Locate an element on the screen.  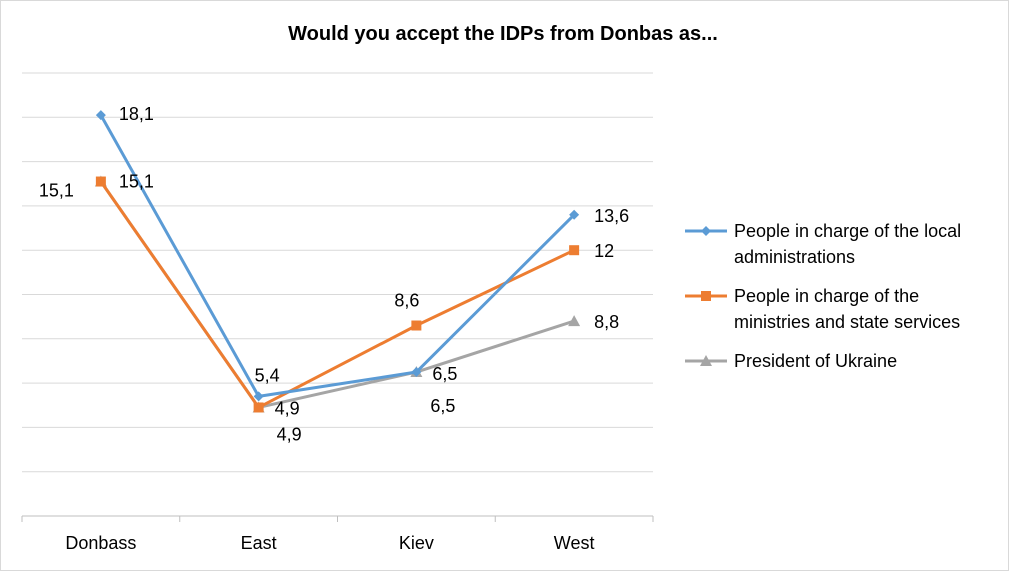
legend-label: People in charge of the is located at coordinates (826, 296).